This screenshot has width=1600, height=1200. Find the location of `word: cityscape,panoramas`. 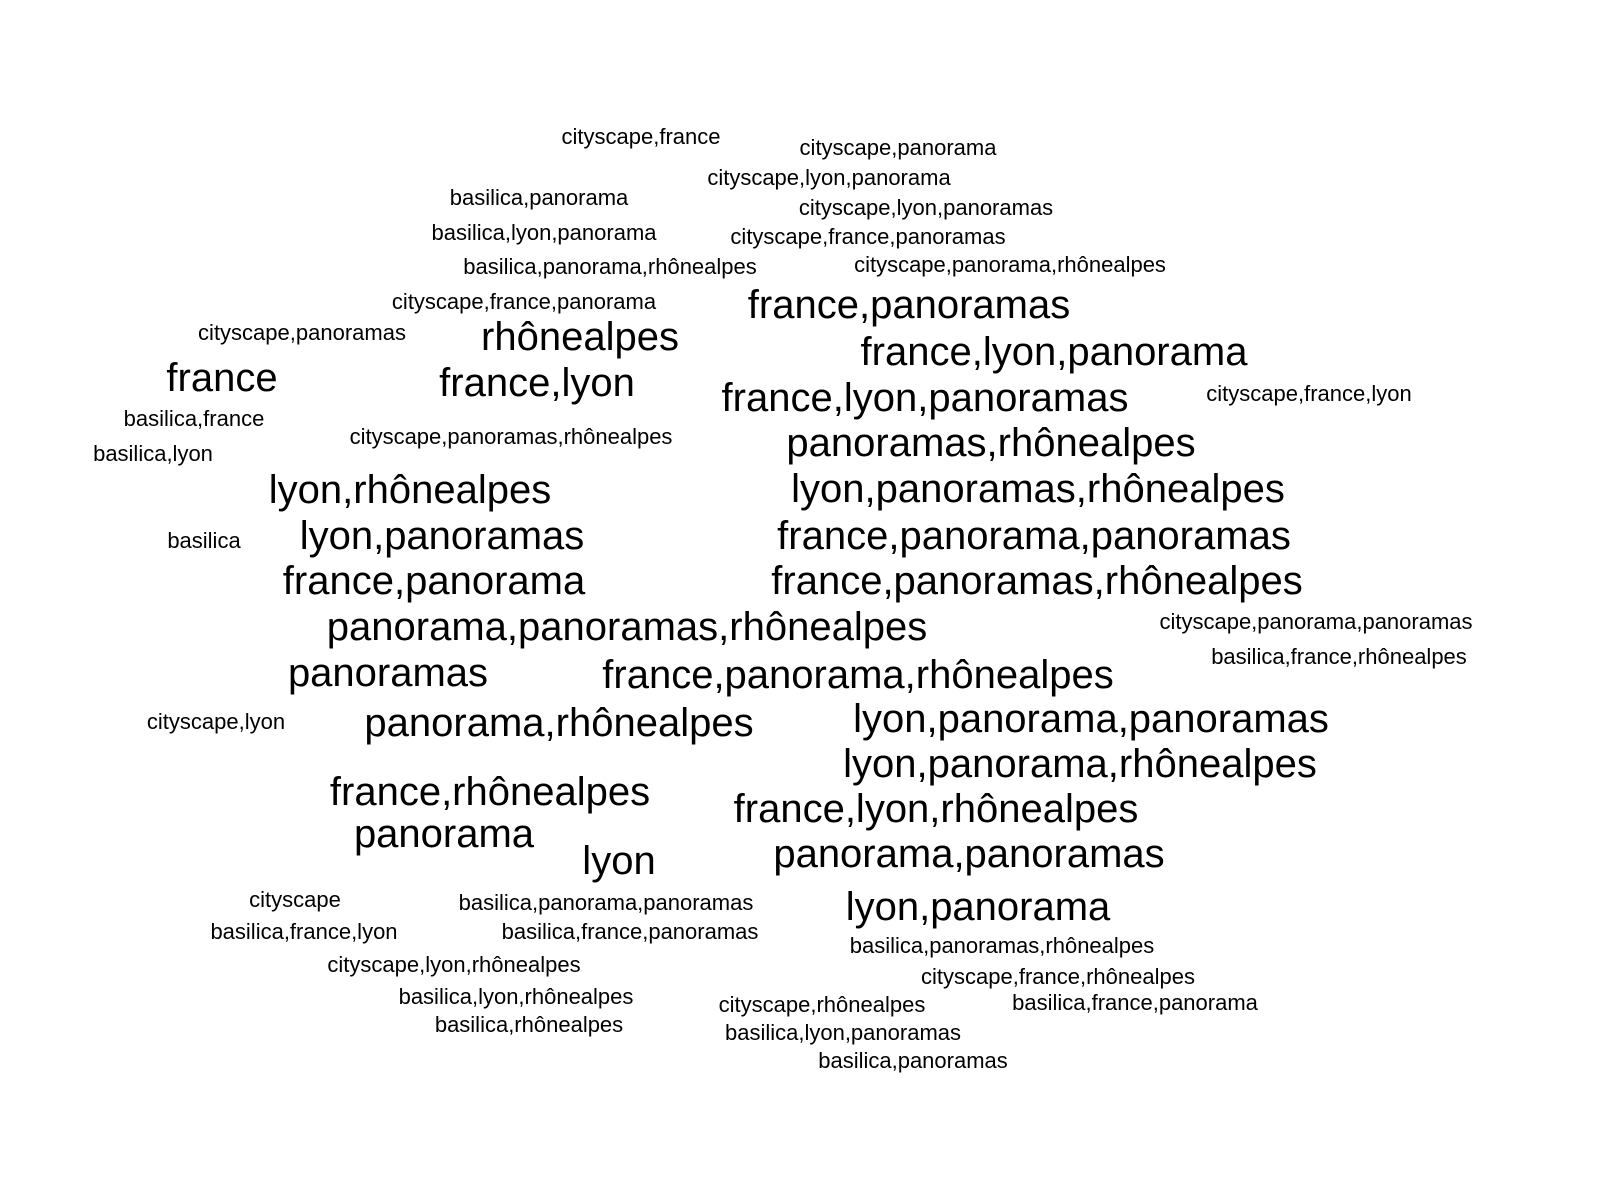

word: cityscape,panoramas is located at coordinates (302, 332).